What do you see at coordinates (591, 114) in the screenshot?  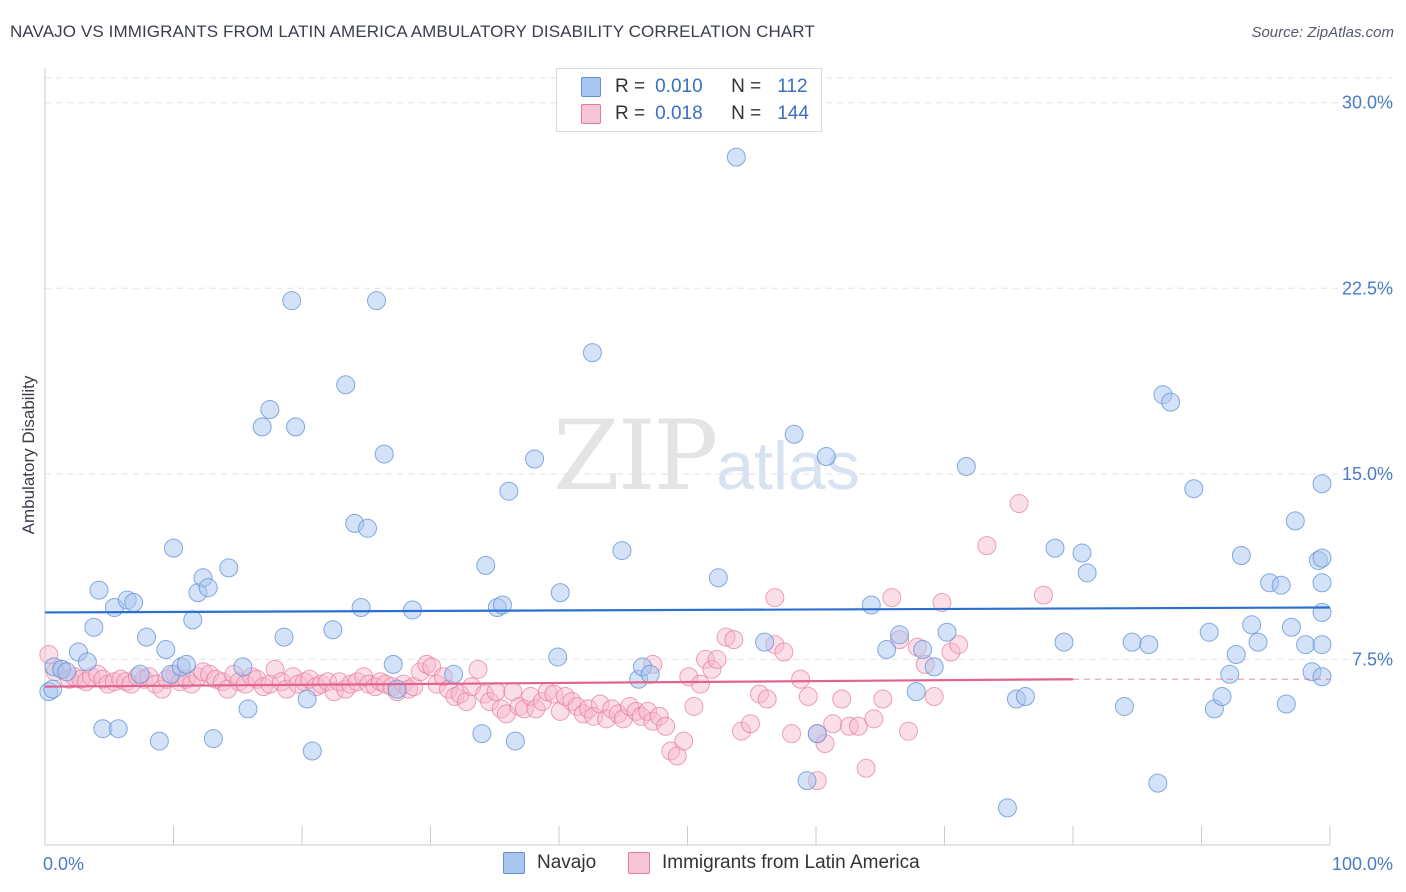 I see `latin-swatch` at bounding box center [591, 114].